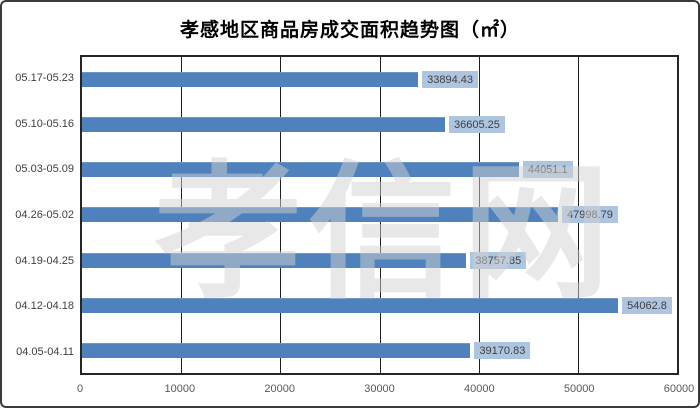 This screenshot has height=408, width=700. I want to click on bar-row: 36605.25, so click(379, 124).